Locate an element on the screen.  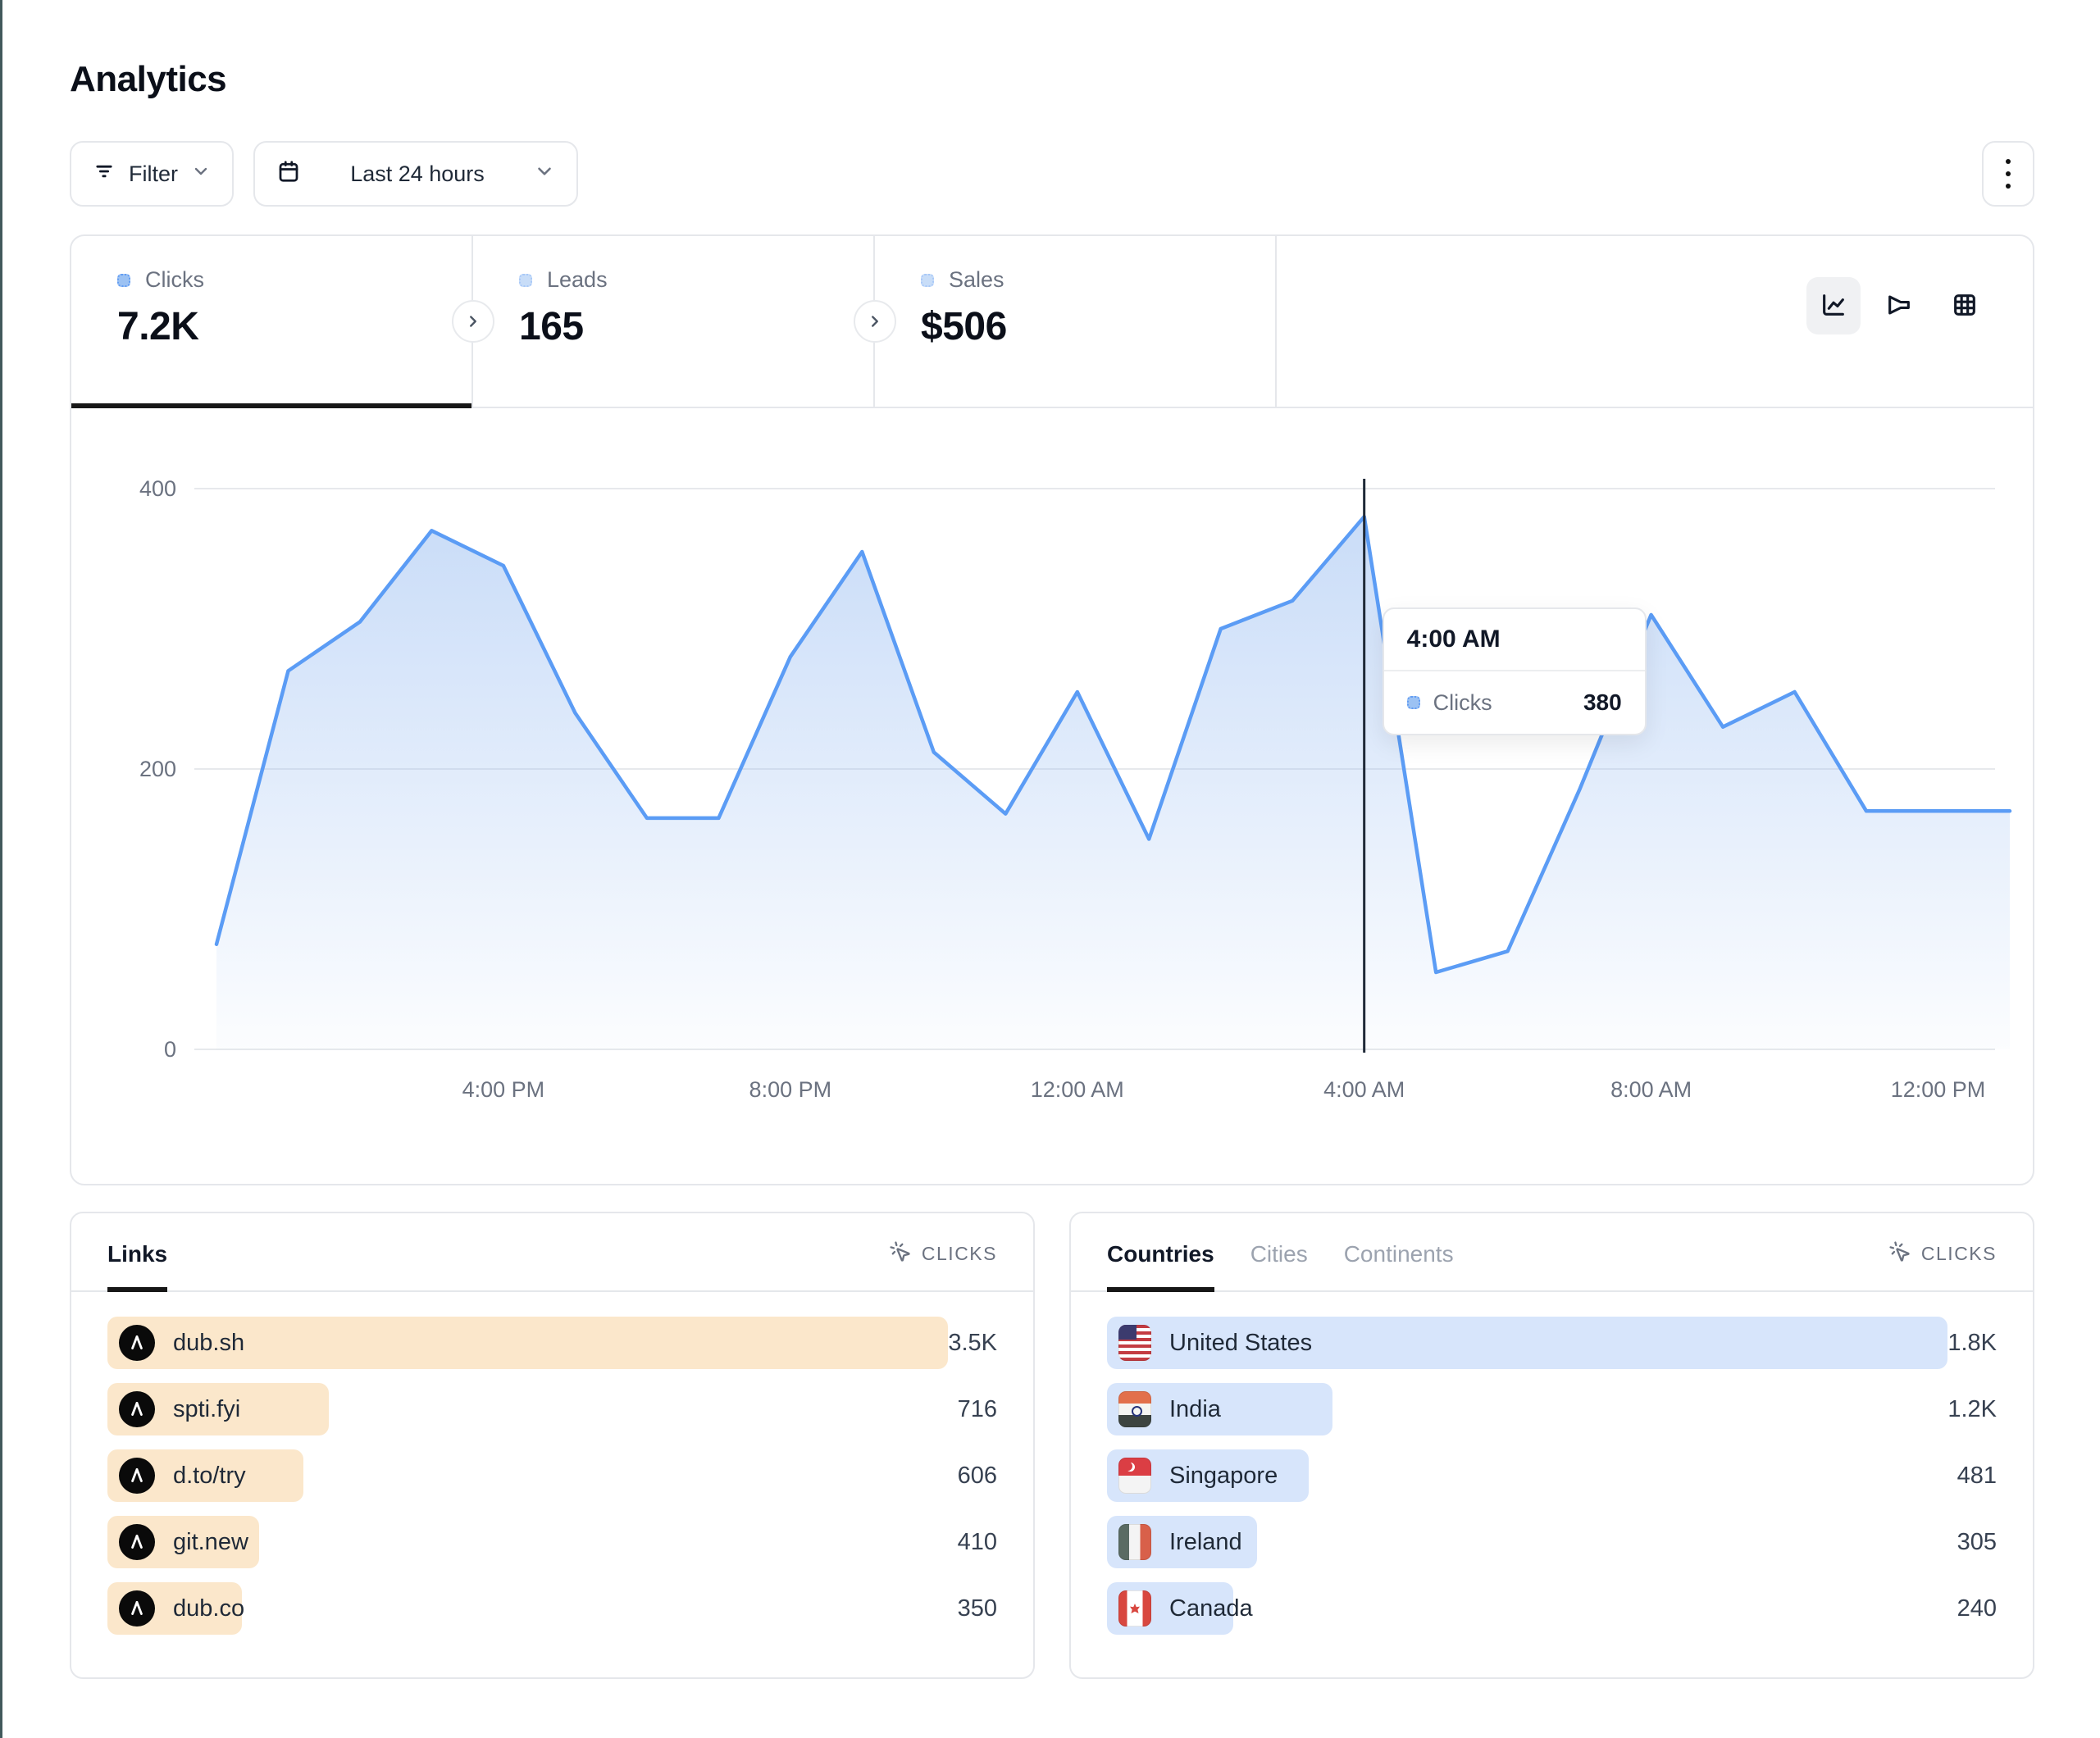
metric-tab-label: Sales is located at coordinates (976, 279).